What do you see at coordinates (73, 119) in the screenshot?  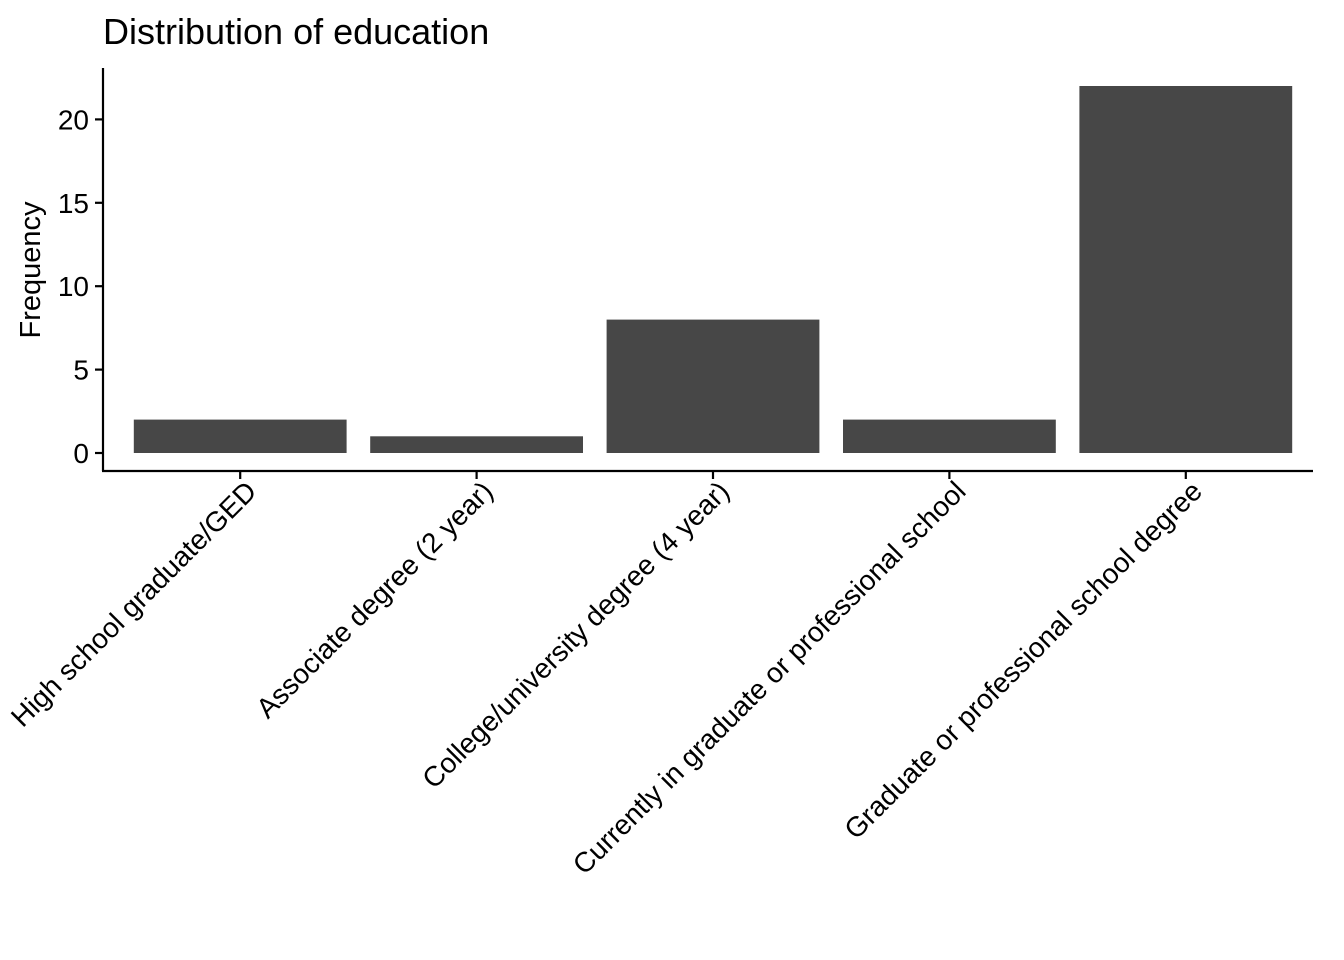 I see `y-tick-label-4: 20` at bounding box center [73, 119].